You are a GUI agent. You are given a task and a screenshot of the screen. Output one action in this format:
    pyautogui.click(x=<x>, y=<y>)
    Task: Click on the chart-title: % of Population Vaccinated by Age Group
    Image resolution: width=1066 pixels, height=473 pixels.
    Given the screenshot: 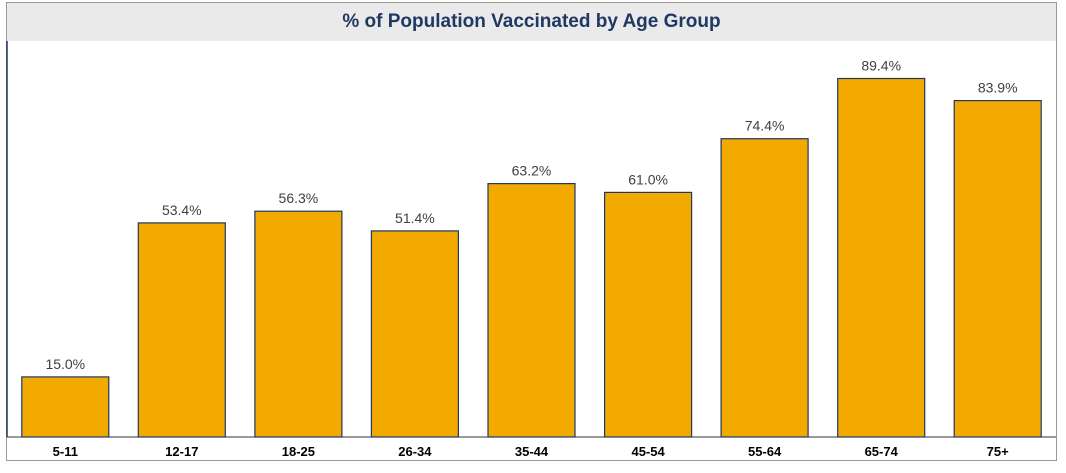 What is the action you would take?
    pyautogui.click(x=531, y=21)
    